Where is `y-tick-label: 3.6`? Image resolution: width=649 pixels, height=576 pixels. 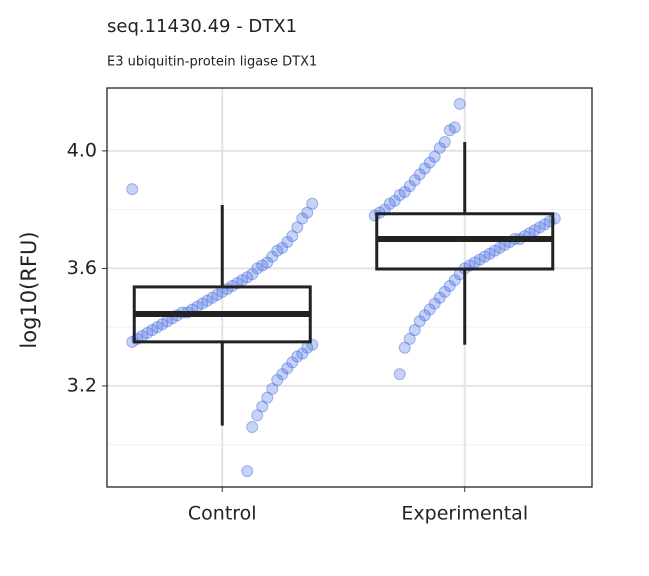 y-tick-label: 3.6 is located at coordinates (82, 268).